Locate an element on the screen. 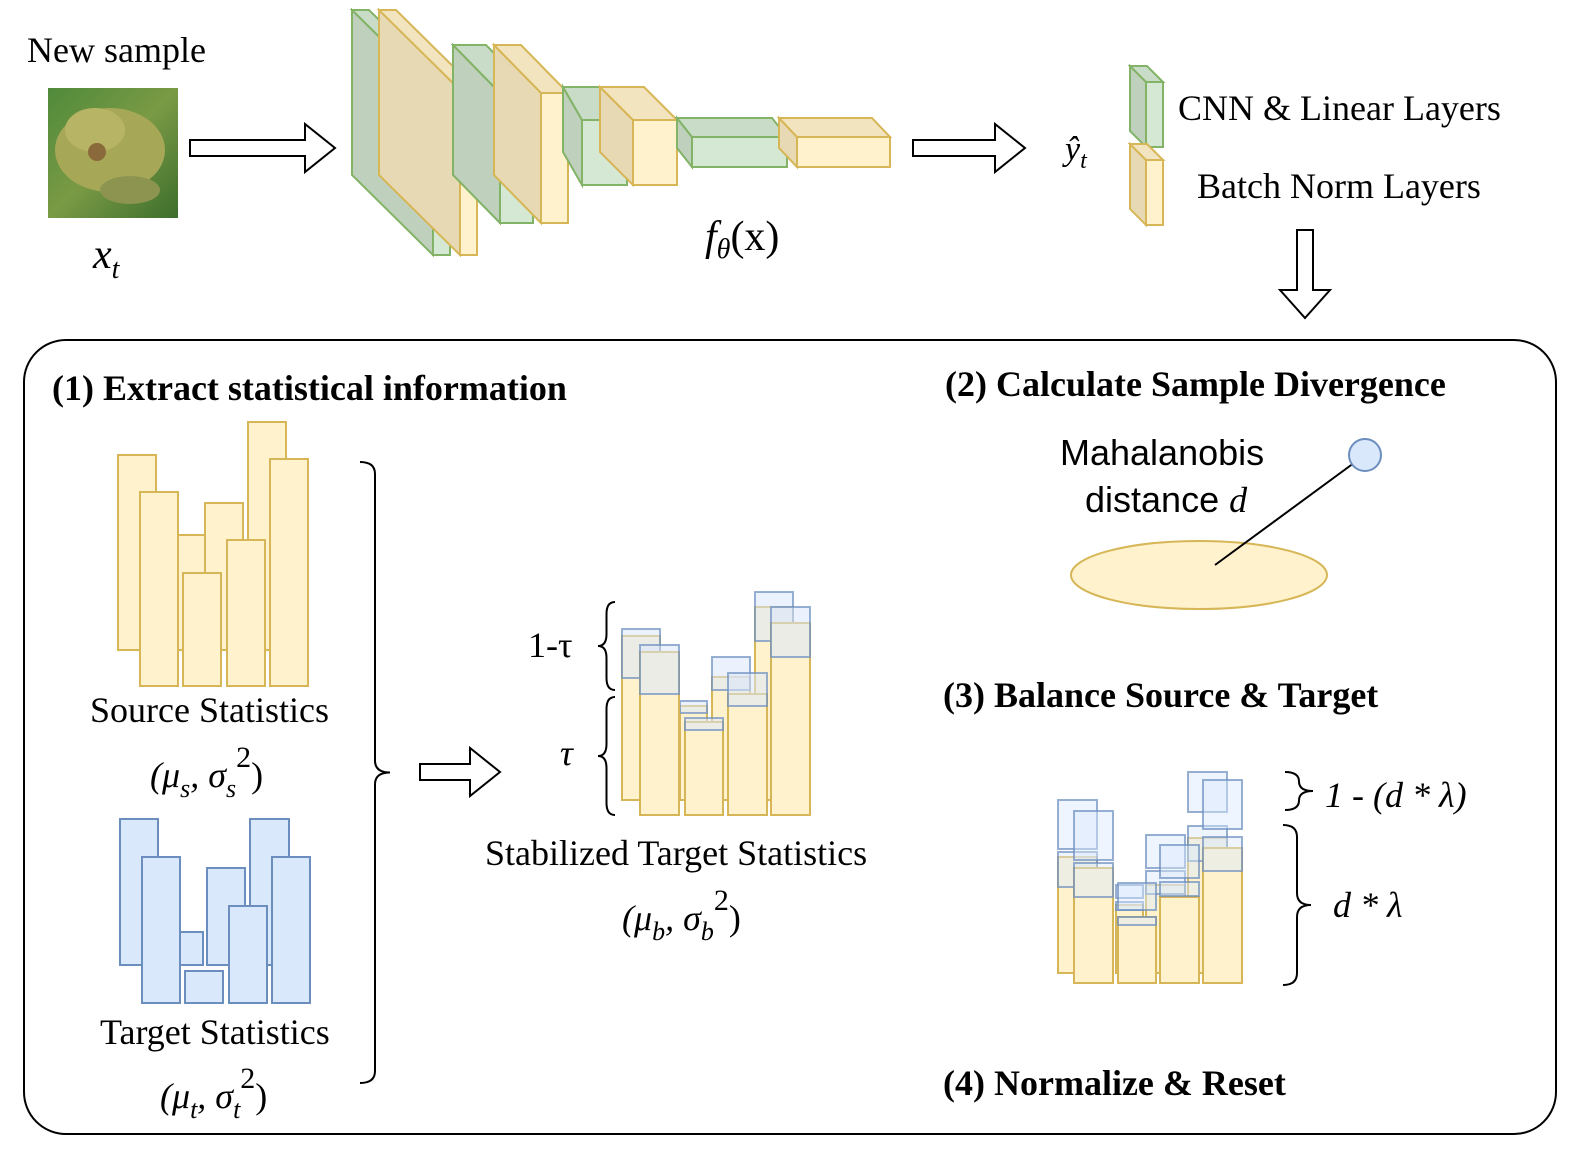  source-statistics-label: Source Statistics is located at coordinates (209, 710).